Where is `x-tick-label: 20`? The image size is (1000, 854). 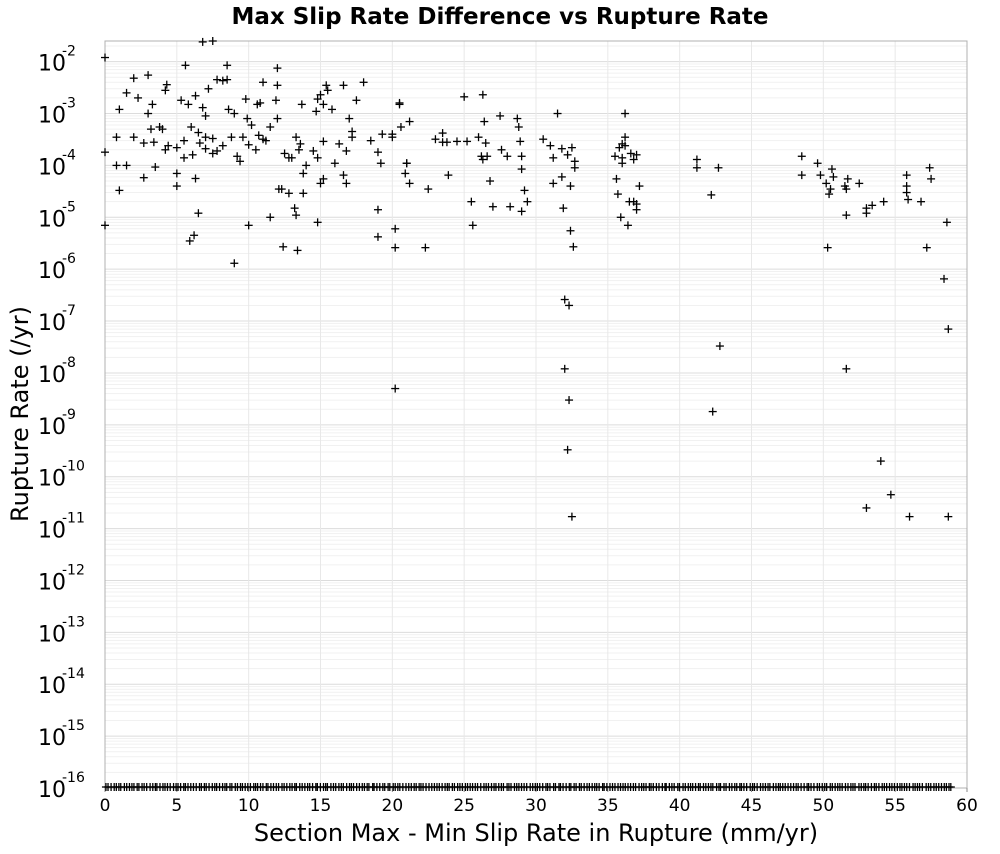 x-tick-label: 20 is located at coordinates (393, 806).